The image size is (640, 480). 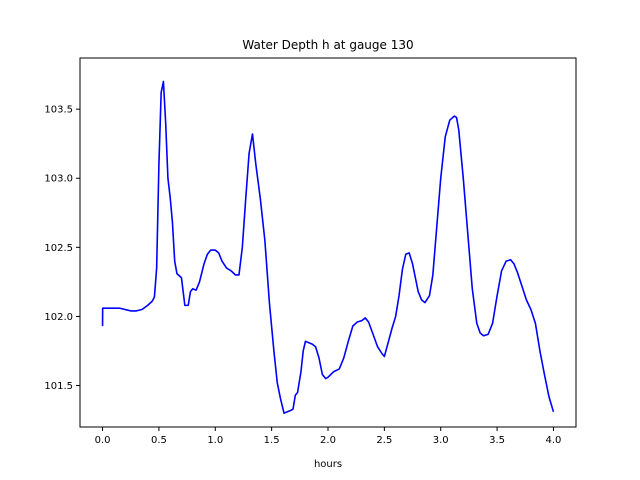 What do you see at coordinates (384, 440) in the screenshot?
I see `x-tick-label: 2.5` at bounding box center [384, 440].